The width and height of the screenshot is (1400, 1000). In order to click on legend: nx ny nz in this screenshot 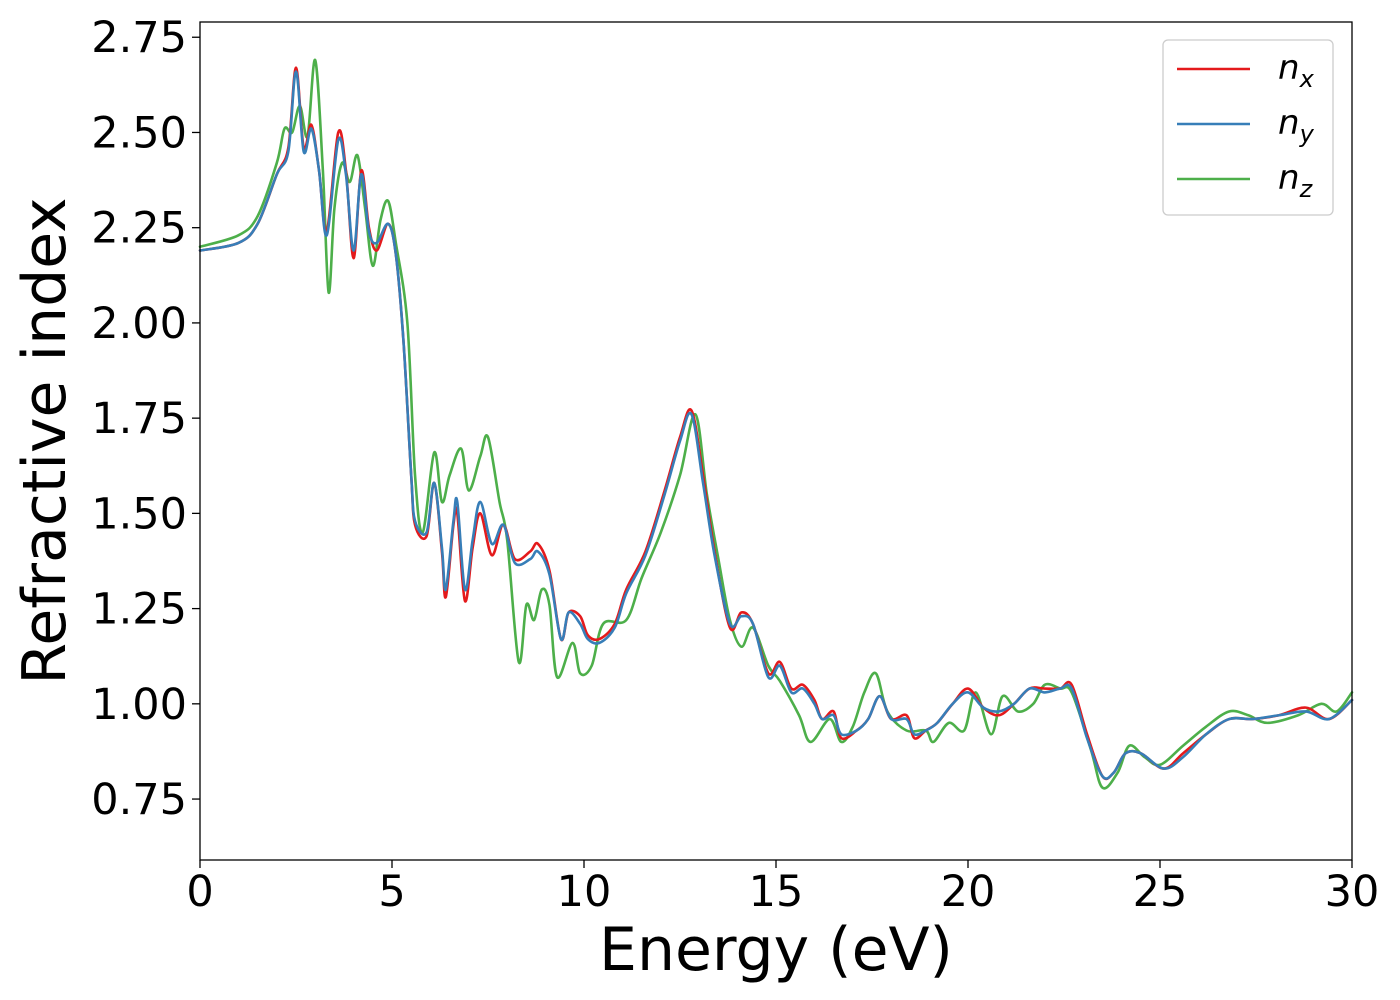, I will do `click(1248, 127)`.